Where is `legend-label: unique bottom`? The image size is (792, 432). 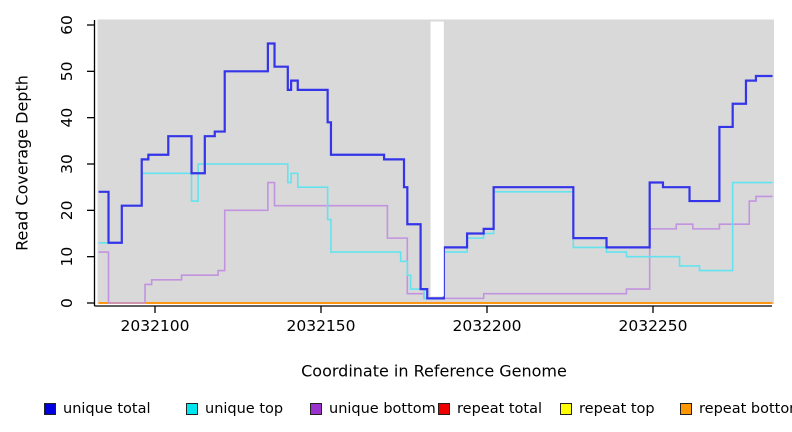 legend-label: unique bottom is located at coordinates (382, 409).